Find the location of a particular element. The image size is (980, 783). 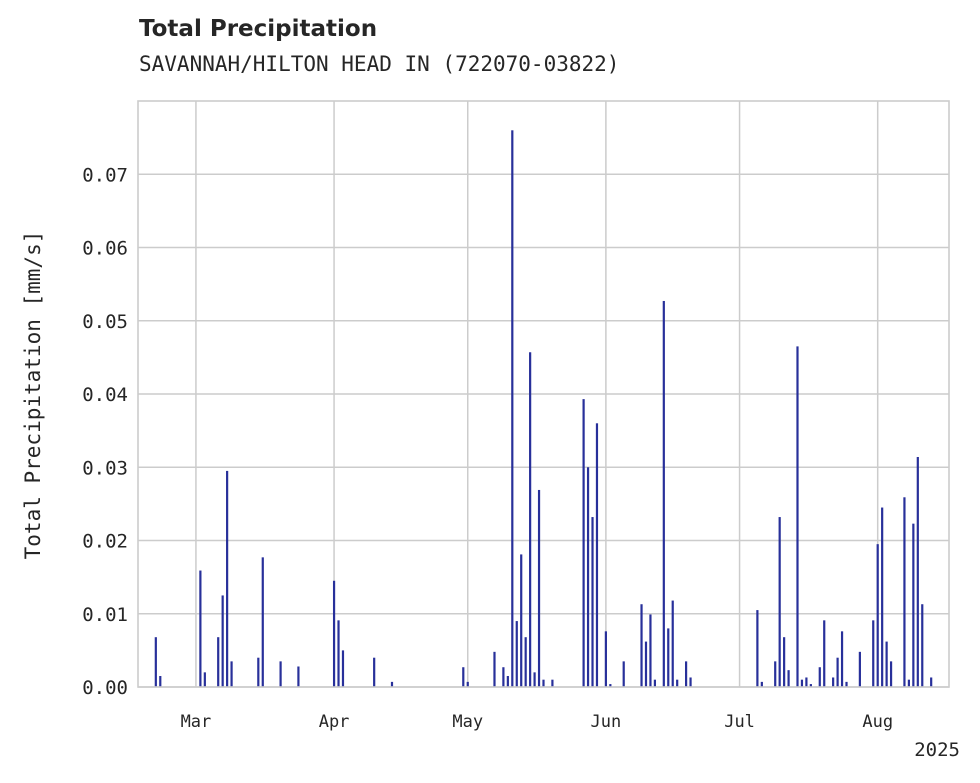

y-tick-label: 0.02 is located at coordinates (105, 542).